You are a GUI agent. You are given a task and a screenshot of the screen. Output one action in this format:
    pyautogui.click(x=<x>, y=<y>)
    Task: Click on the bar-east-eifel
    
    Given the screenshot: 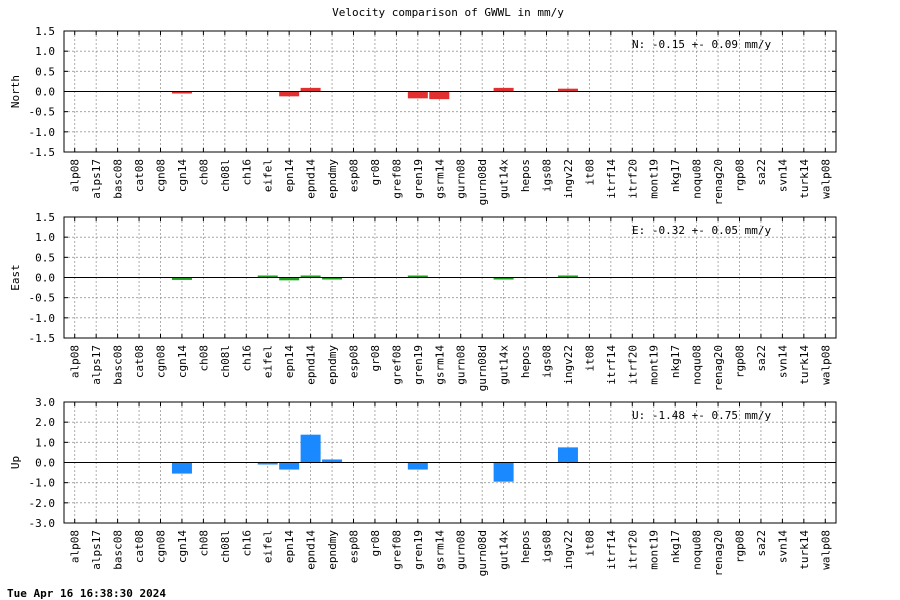 What is the action you would take?
    pyautogui.click(x=267, y=276)
    